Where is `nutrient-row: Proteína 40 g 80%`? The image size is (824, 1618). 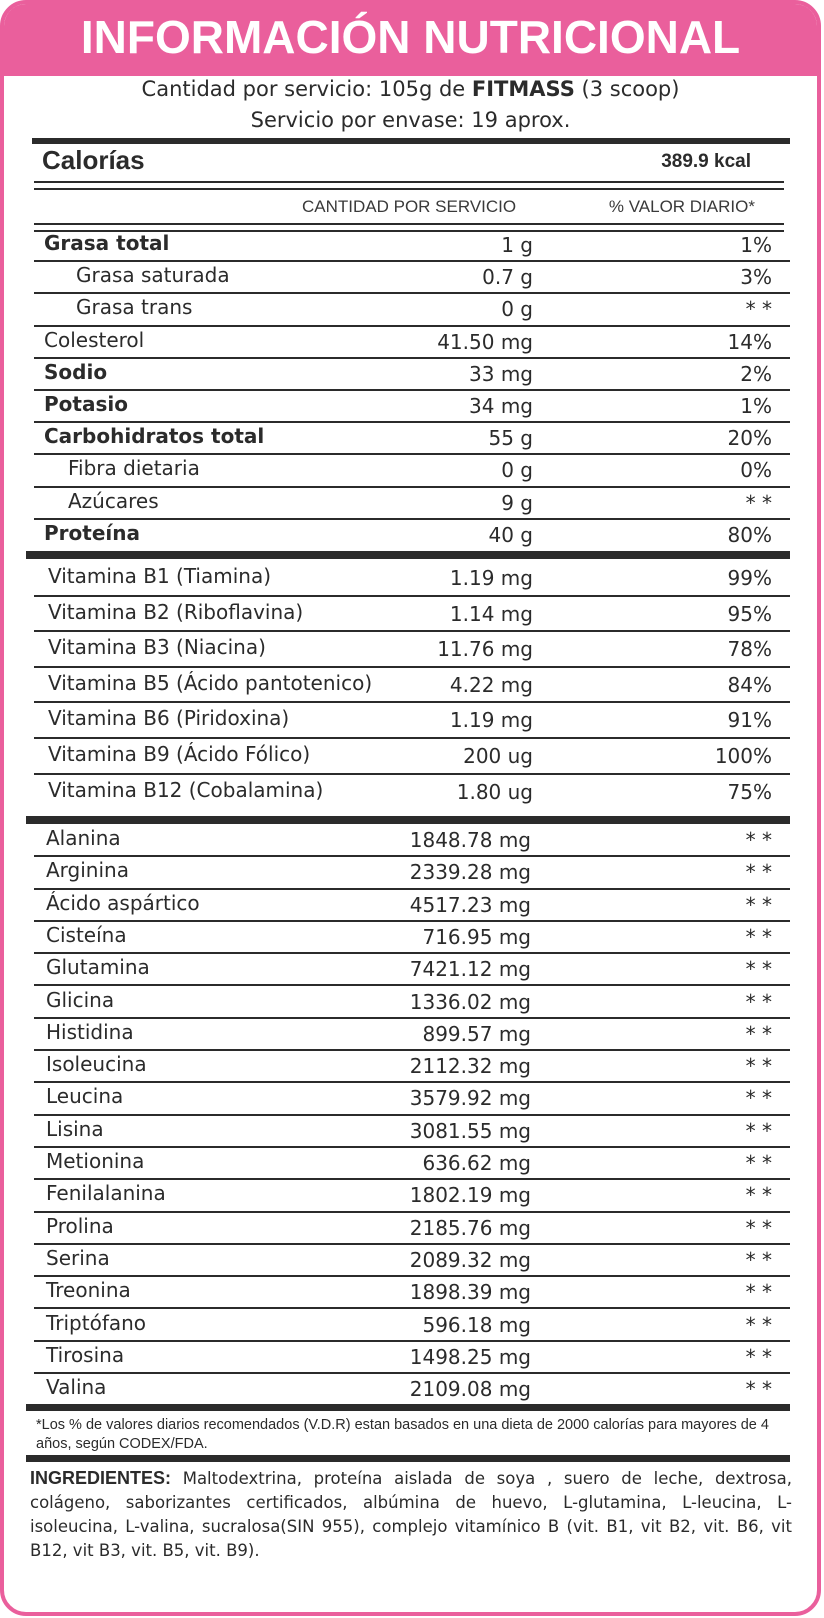 nutrient-row: Proteína 40 g 80% is located at coordinates (412, 536).